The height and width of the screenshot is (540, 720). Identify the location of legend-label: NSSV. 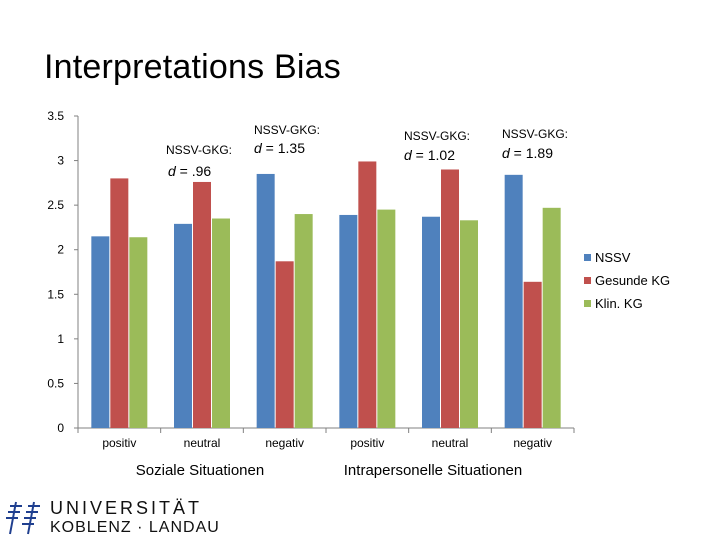
(613, 257).